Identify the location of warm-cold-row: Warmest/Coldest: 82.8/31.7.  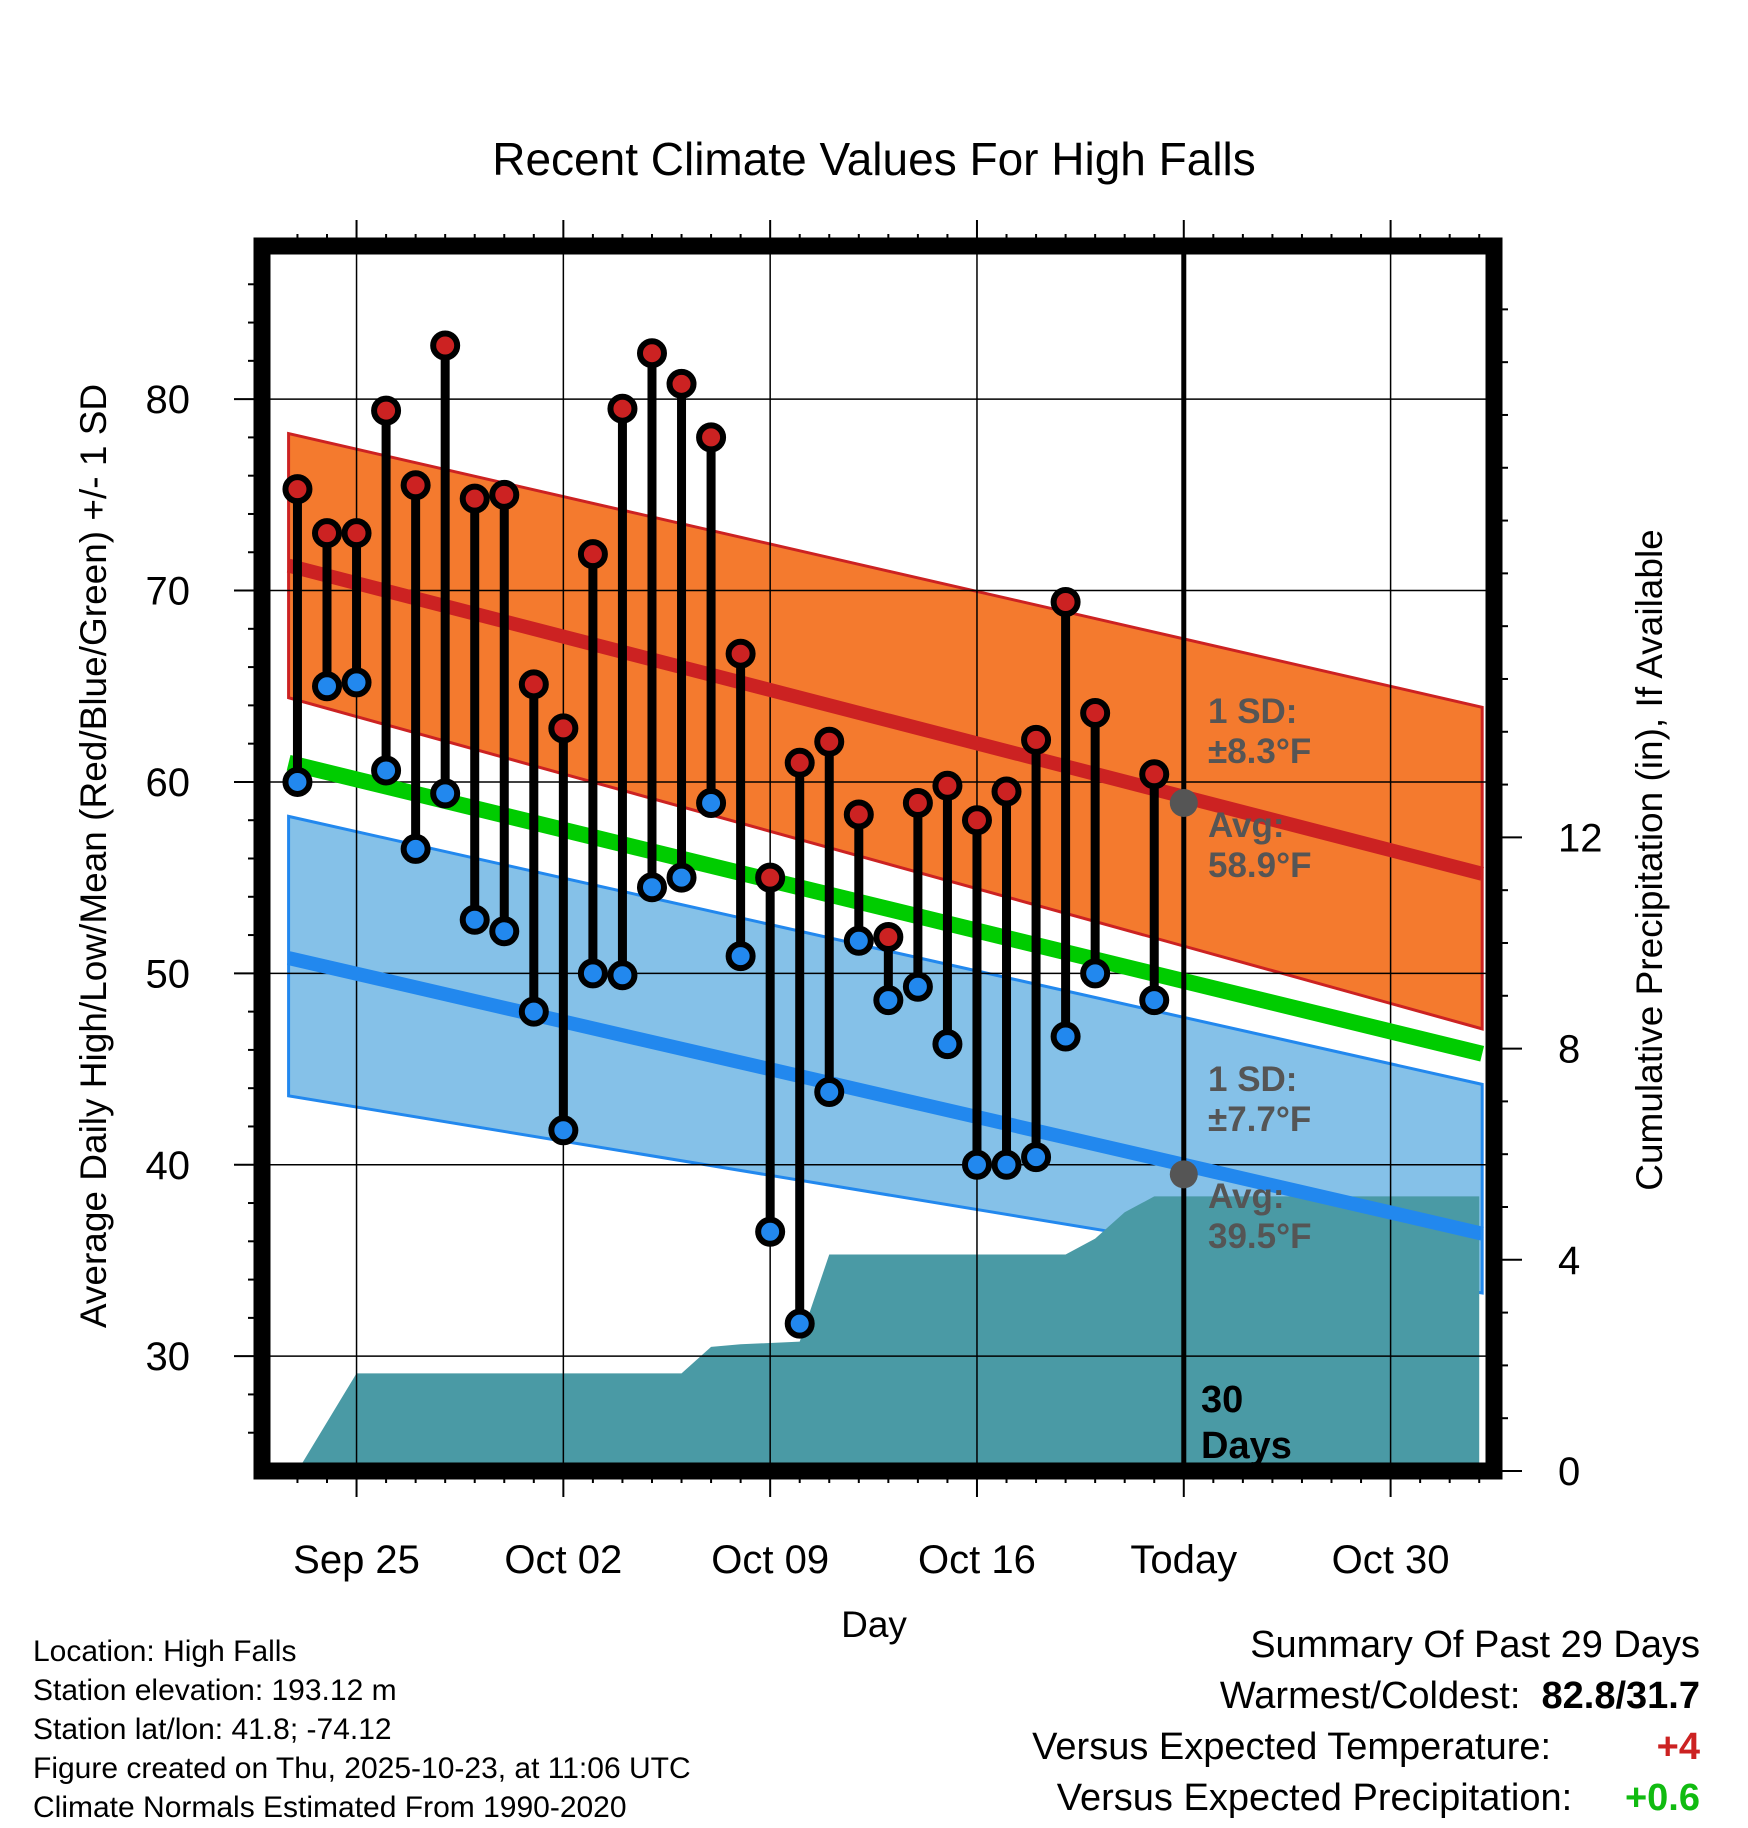
(1366, 1696).